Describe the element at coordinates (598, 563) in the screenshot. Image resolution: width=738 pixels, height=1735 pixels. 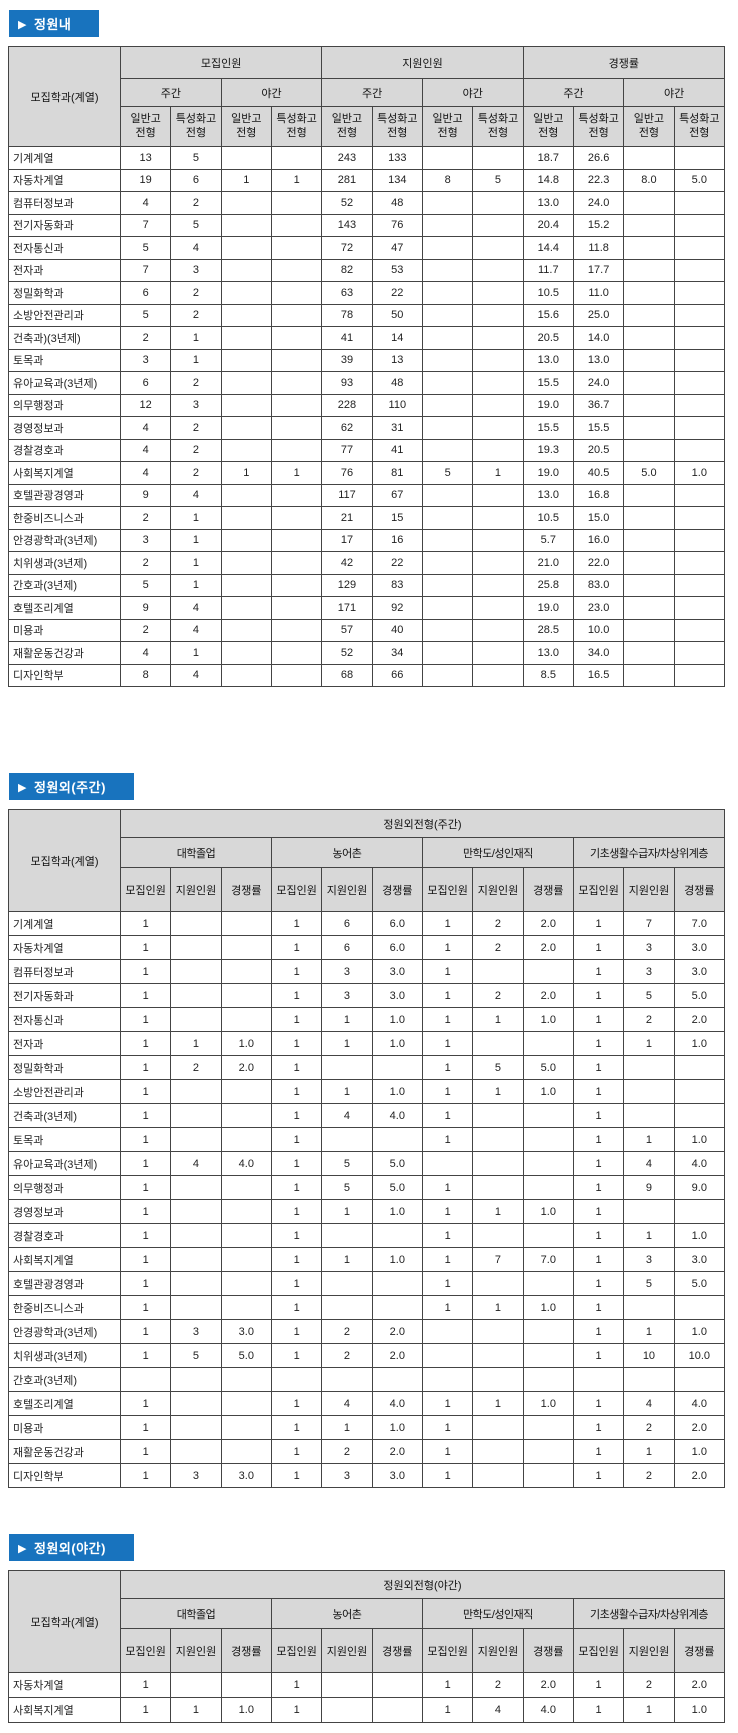
I see `value-cell: 22.0` at that location.